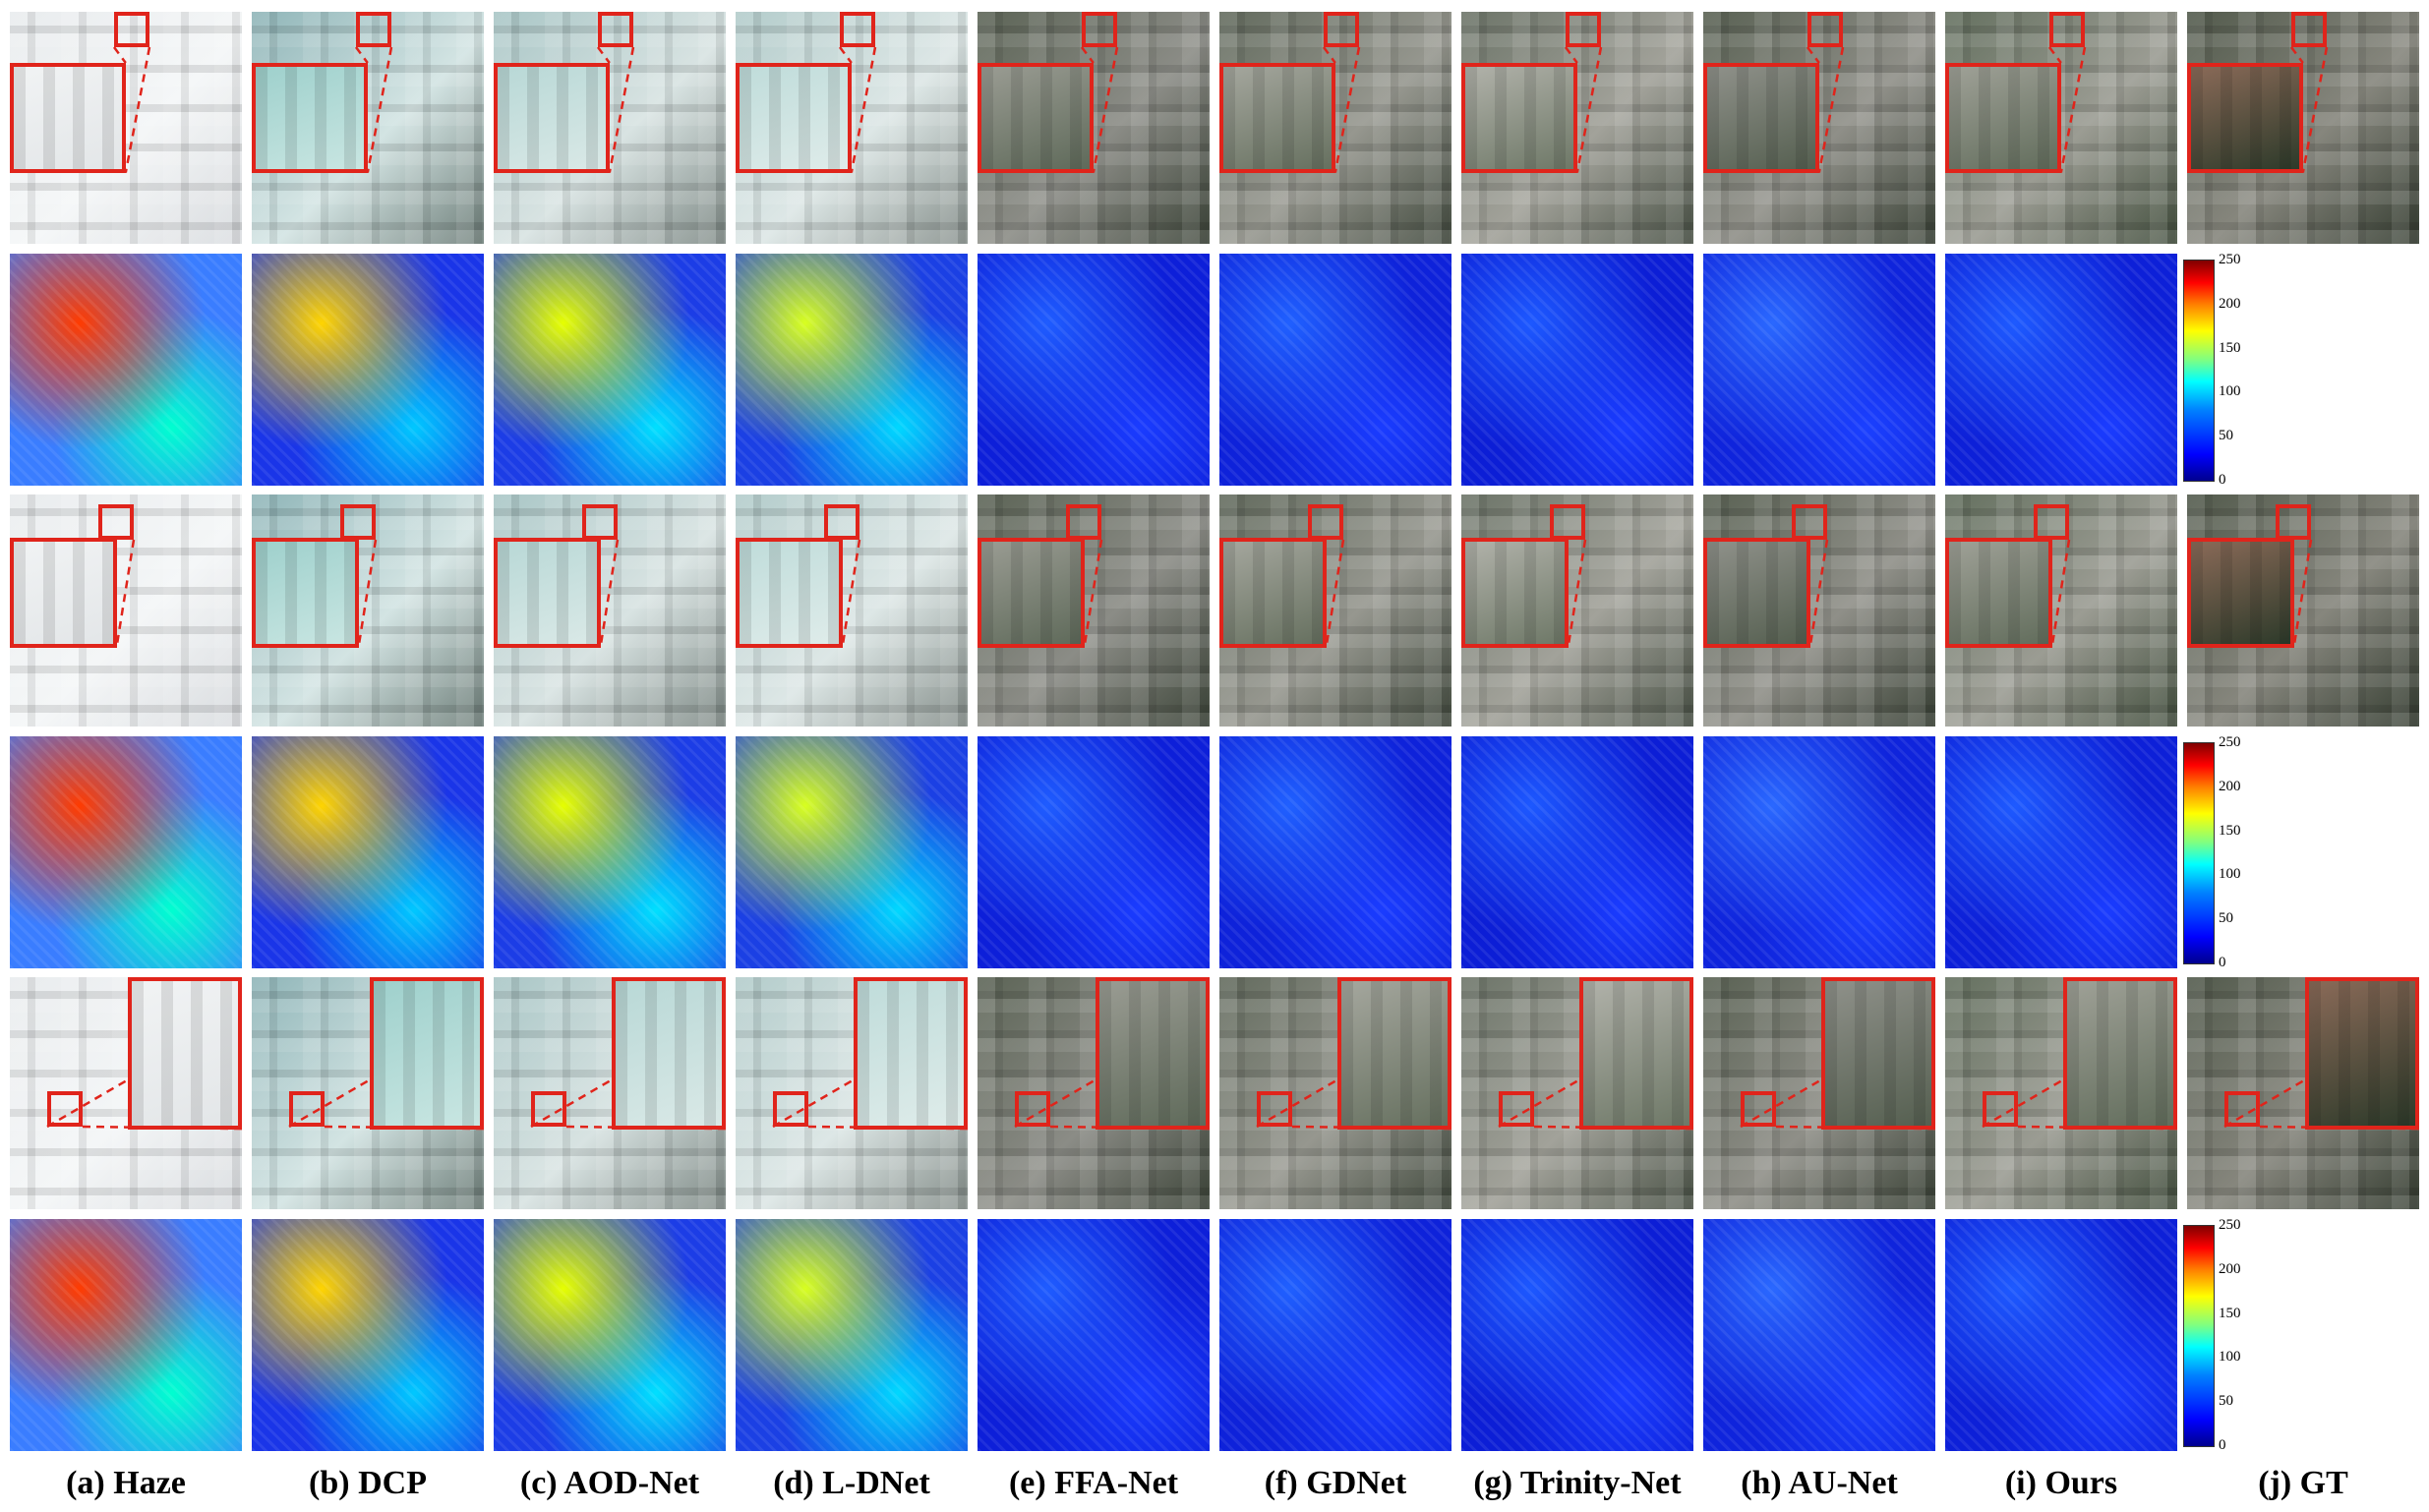 The height and width of the screenshot is (1512, 2429). I want to click on colorbar, so click(2199, 371).